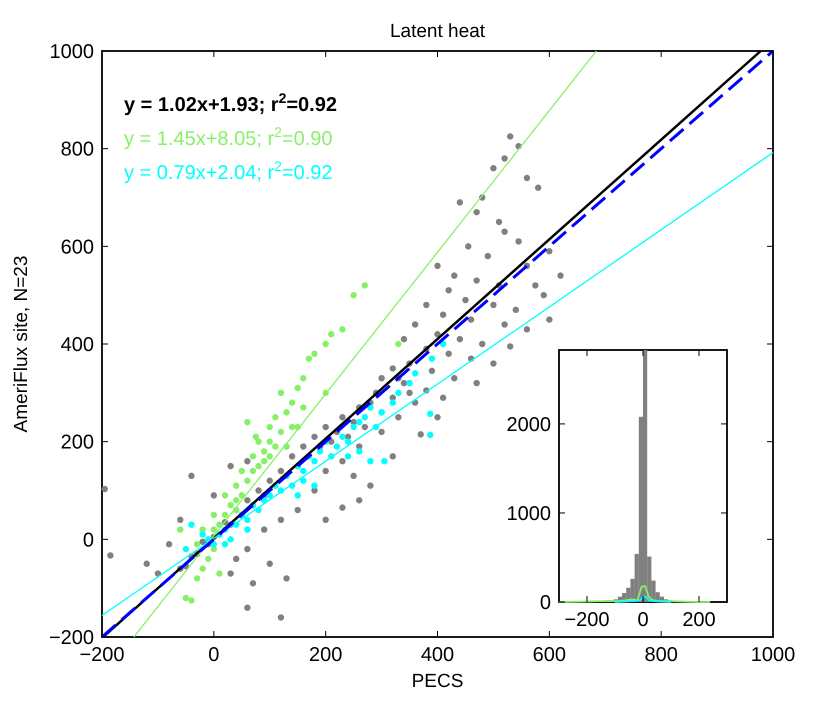 The height and width of the screenshot is (705, 817). I want to click on y-tick-label: 2000, so click(528, 425).